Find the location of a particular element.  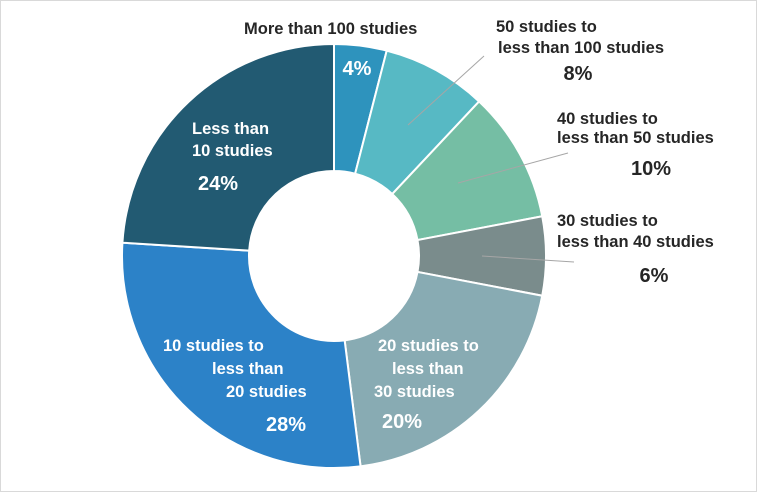

slice-pct-20-to-30: 20% is located at coordinates (402, 422).